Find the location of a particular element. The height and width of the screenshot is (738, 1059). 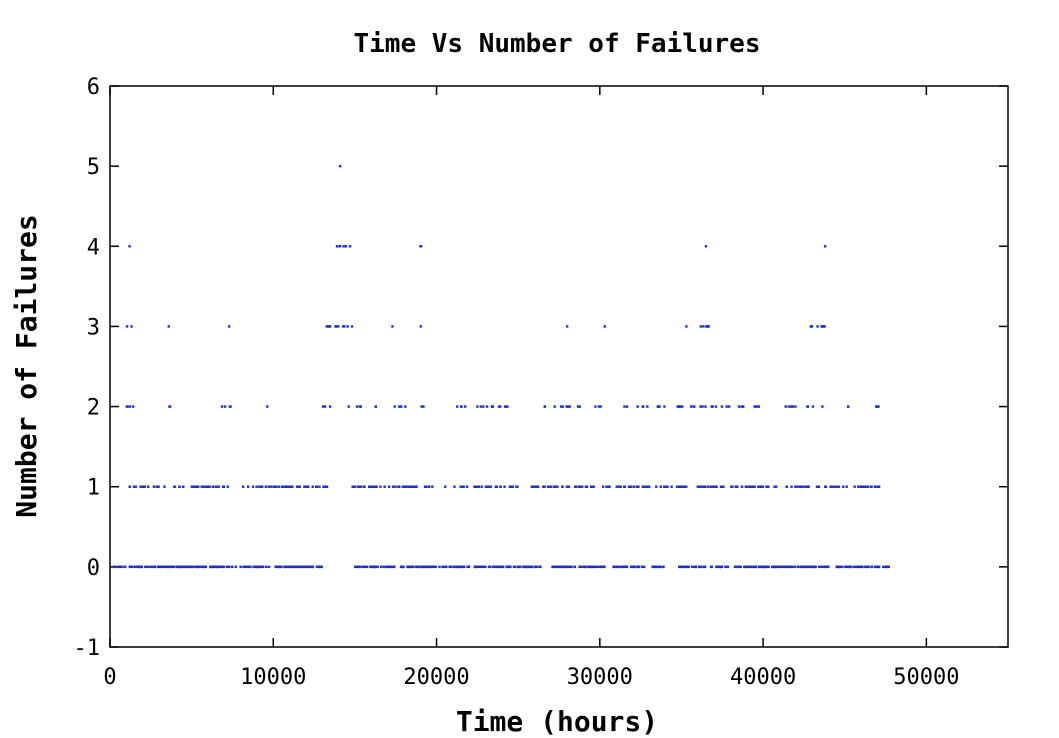

y-axis-label: Number of Failures is located at coordinates (26, 365).